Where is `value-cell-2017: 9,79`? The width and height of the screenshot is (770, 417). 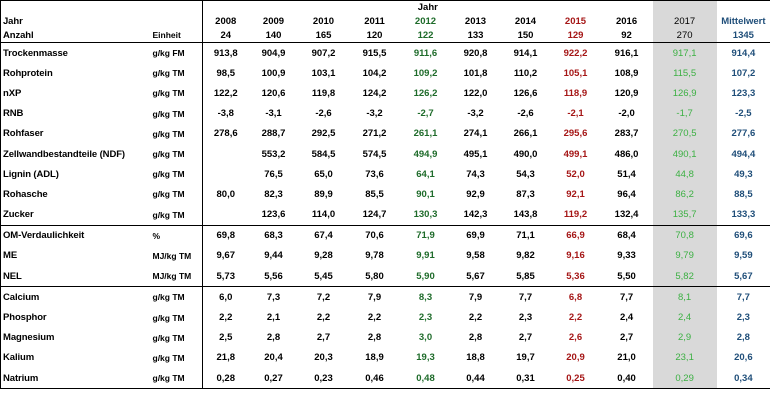 value-cell-2017: 9,79 is located at coordinates (684, 256).